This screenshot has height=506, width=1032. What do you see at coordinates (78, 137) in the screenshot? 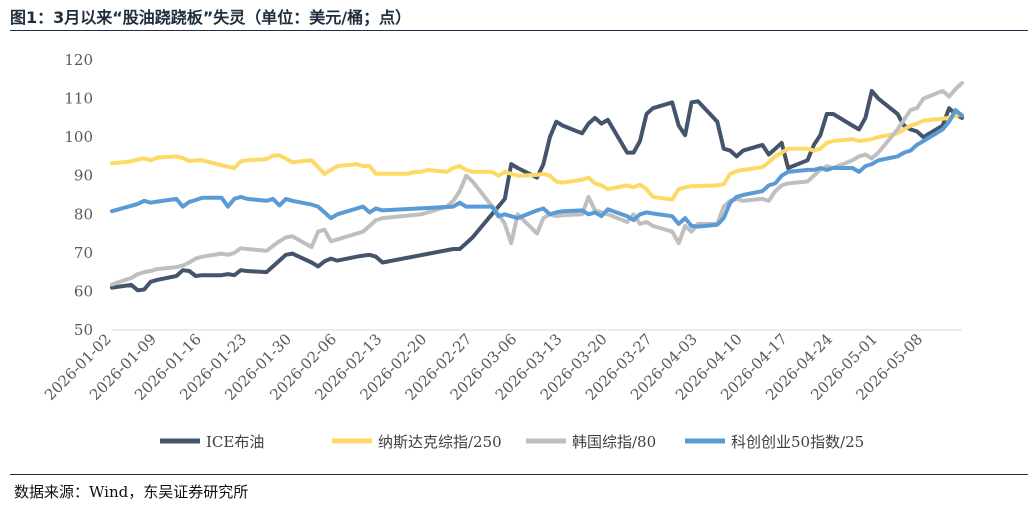
I see `y-tick-label: 100` at bounding box center [78, 137].